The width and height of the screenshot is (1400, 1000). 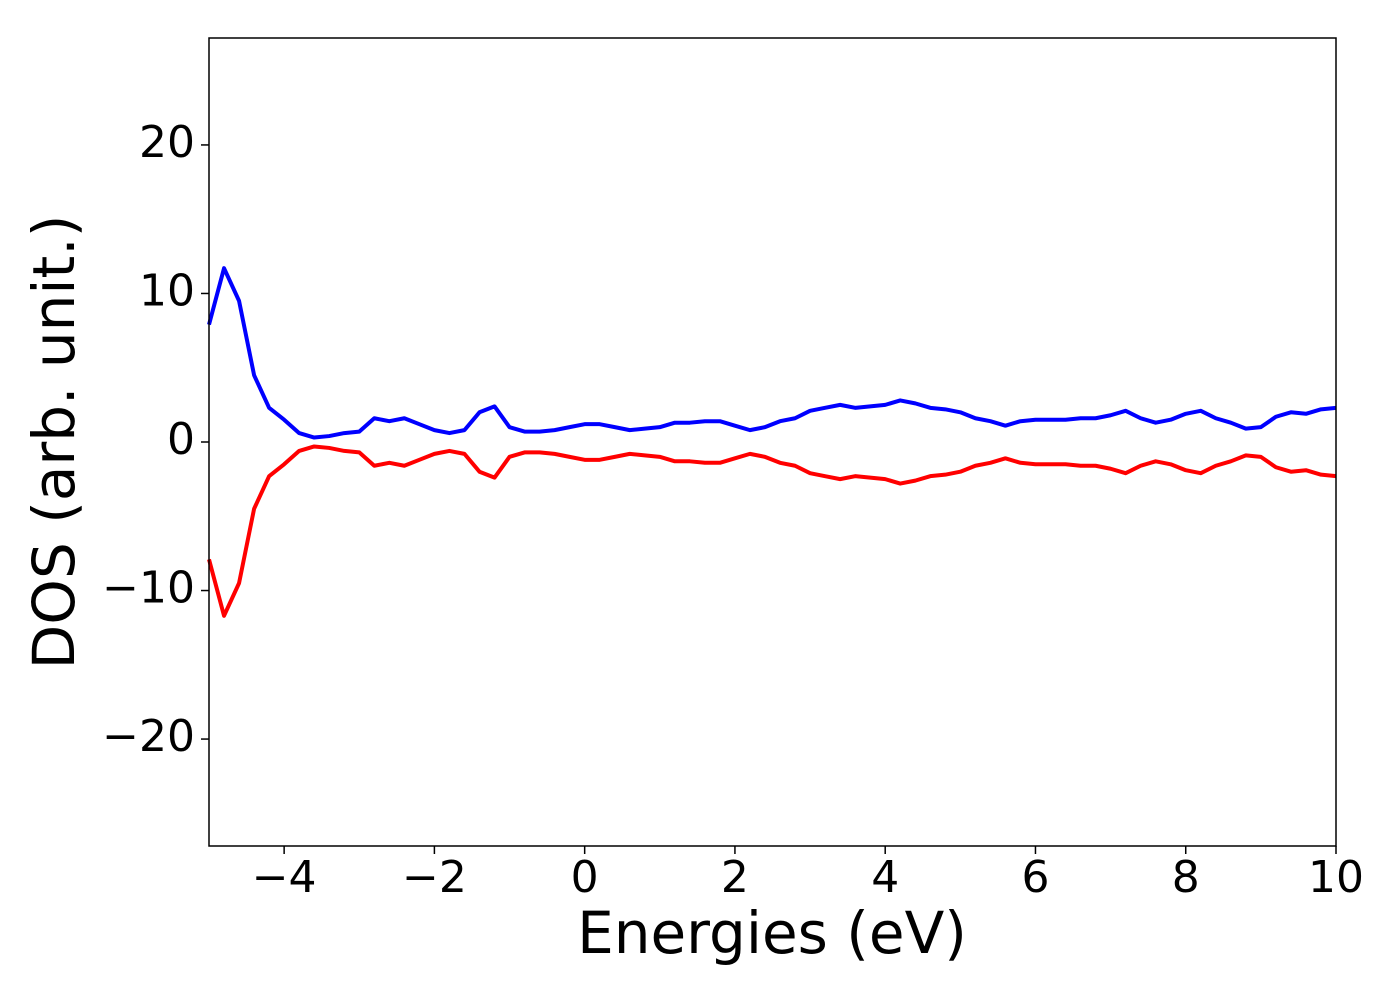 I want to click on x-tick-label: 10, so click(x=1336, y=877).